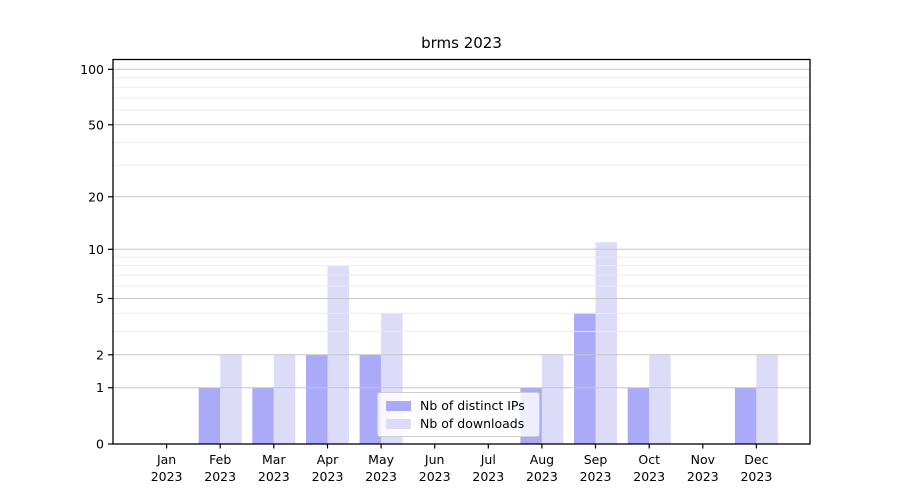 This screenshot has height=500, width=900. I want to click on bar-nb-of-downloads-dec-2023, so click(767, 399).